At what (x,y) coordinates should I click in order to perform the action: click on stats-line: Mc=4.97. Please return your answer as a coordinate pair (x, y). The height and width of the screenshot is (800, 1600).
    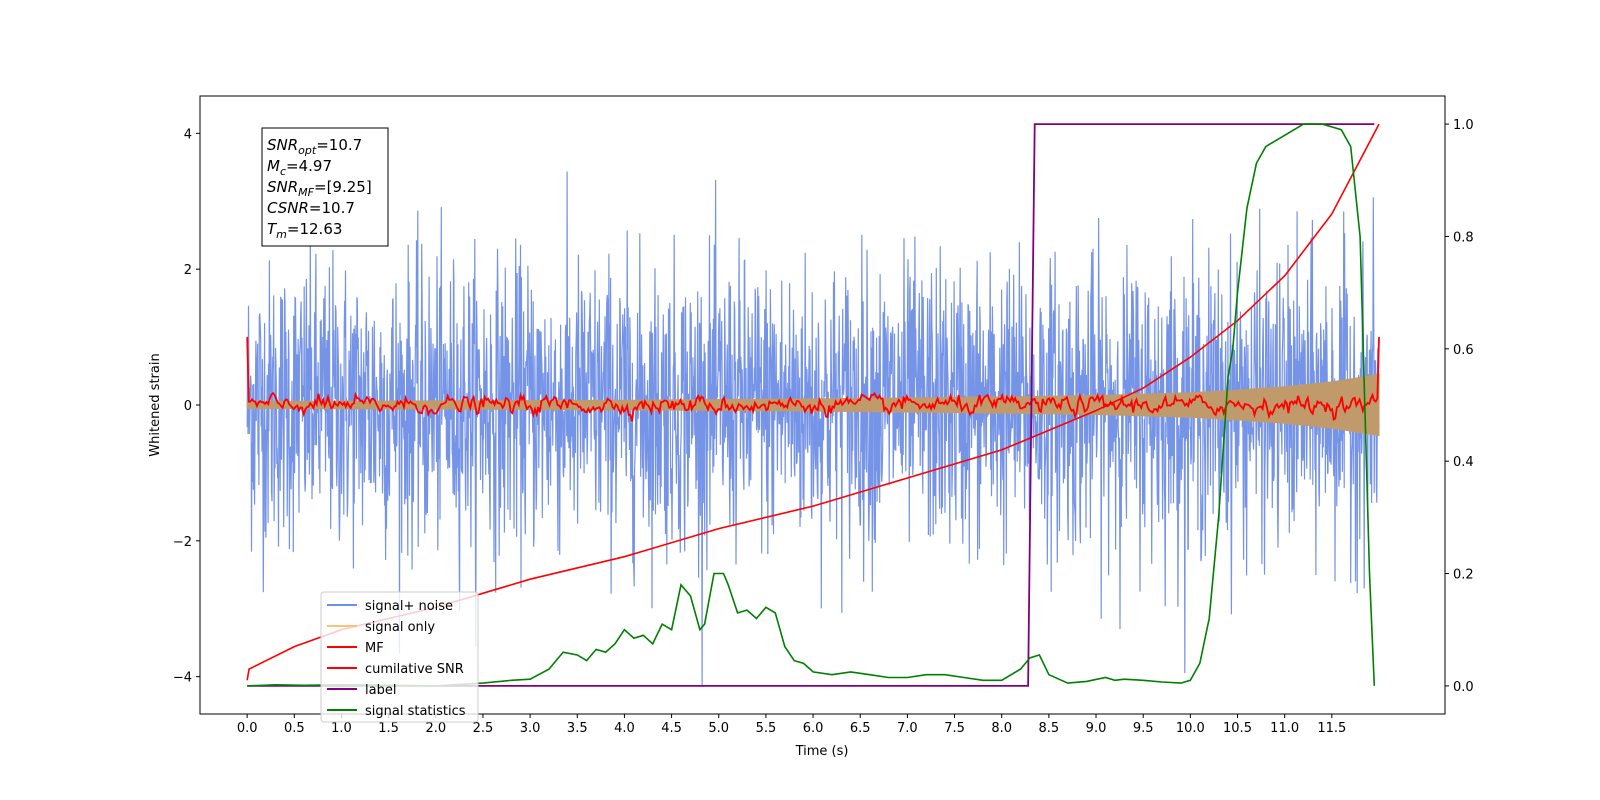
    Looking at the image, I should click on (299, 167).